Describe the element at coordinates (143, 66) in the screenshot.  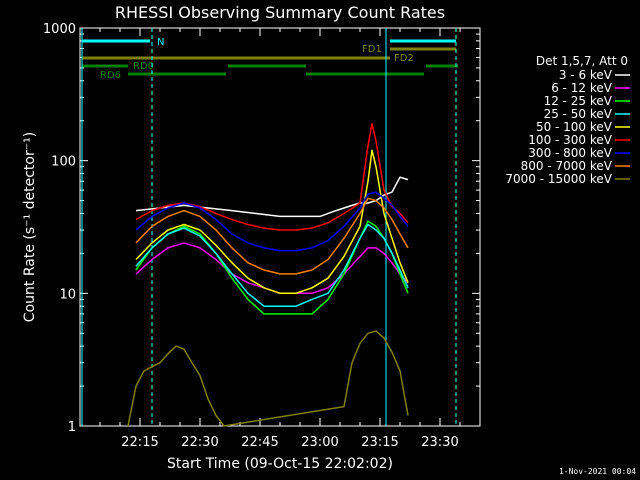
I see `annotation-rd0: RD0` at that location.